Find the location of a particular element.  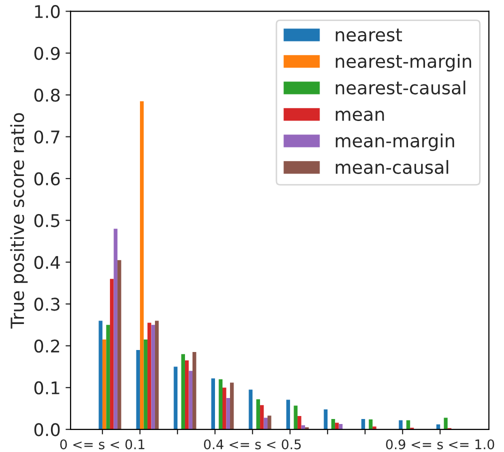

y-tick-label: 0.2 is located at coordinates (47, 346).